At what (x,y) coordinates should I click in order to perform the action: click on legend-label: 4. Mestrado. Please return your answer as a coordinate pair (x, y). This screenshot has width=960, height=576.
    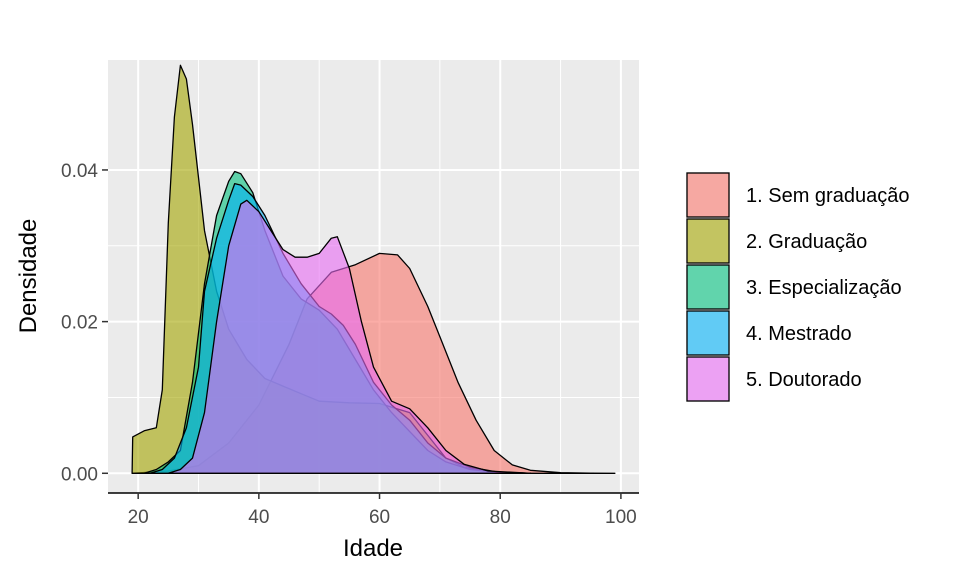
    Looking at the image, I should click on (799, 334).